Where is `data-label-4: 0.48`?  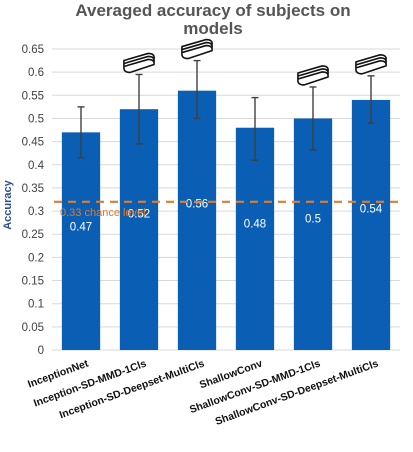
data-label-4: 0.48 is located at coordinates (255, 225).